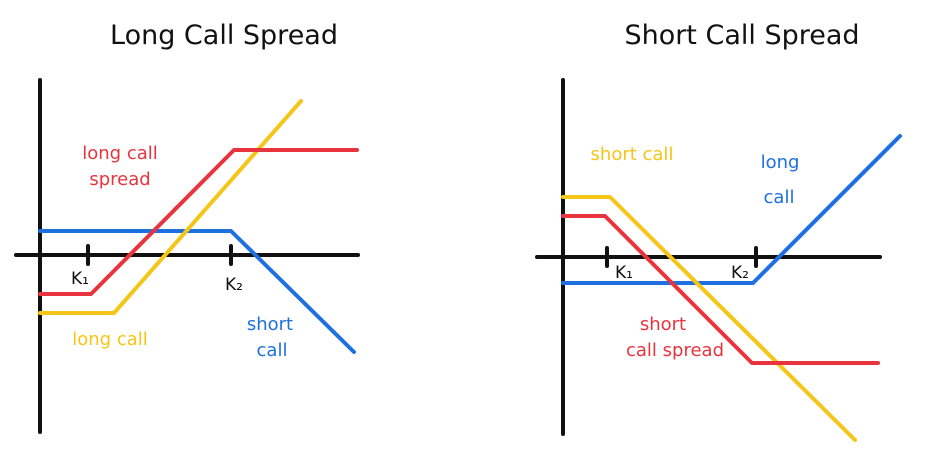  I want to click on left-label-short-call-line2: call, so click(272, 350).